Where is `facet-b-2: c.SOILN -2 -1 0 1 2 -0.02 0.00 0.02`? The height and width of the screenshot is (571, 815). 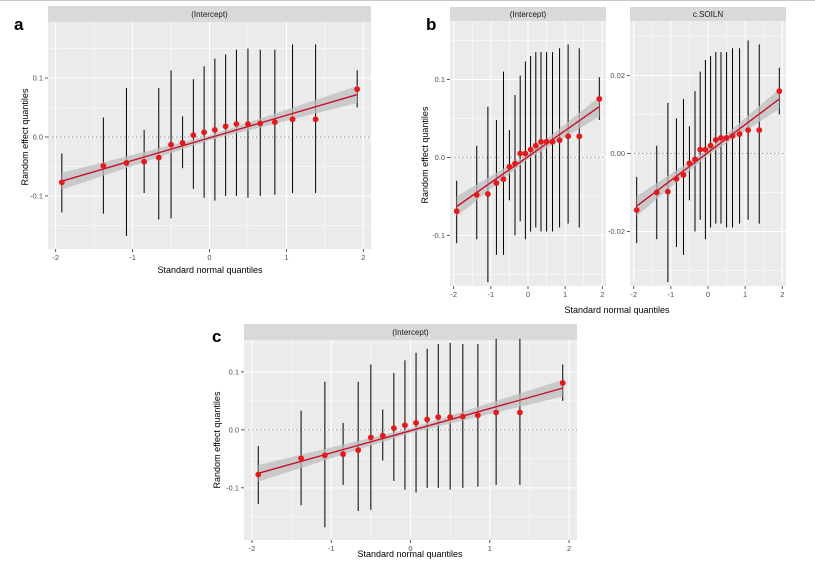
facet-b-2: c.SOILN -2 -1 0 1 2 -0.02 0.00 0.02 is located at coordinates (697, 153).